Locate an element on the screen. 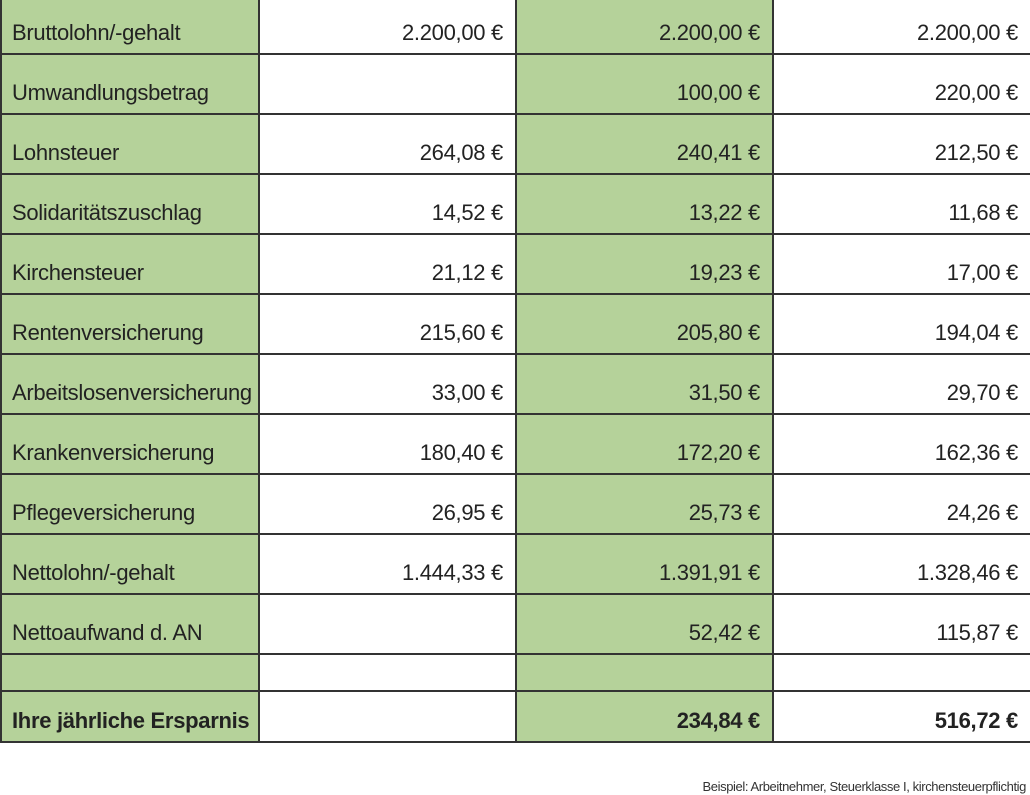 This screenshot has height=795, width=1030. value-conversion-option-2: 115,87 € is located at coordinates (901, 624).